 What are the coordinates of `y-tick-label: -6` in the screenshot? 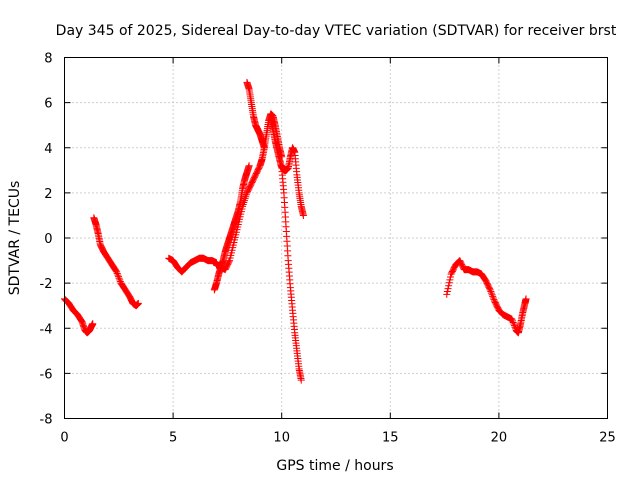 It's located at (46, 374).